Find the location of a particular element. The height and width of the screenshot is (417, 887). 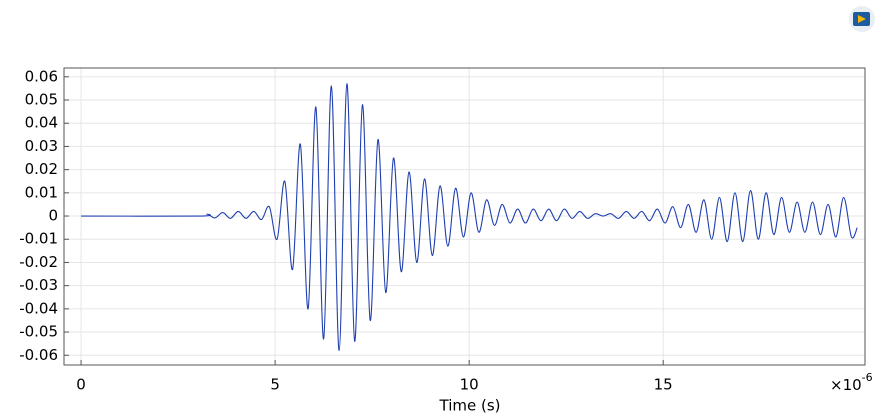

y-tick-label: 0.03 is located at coordinates (41, 146).